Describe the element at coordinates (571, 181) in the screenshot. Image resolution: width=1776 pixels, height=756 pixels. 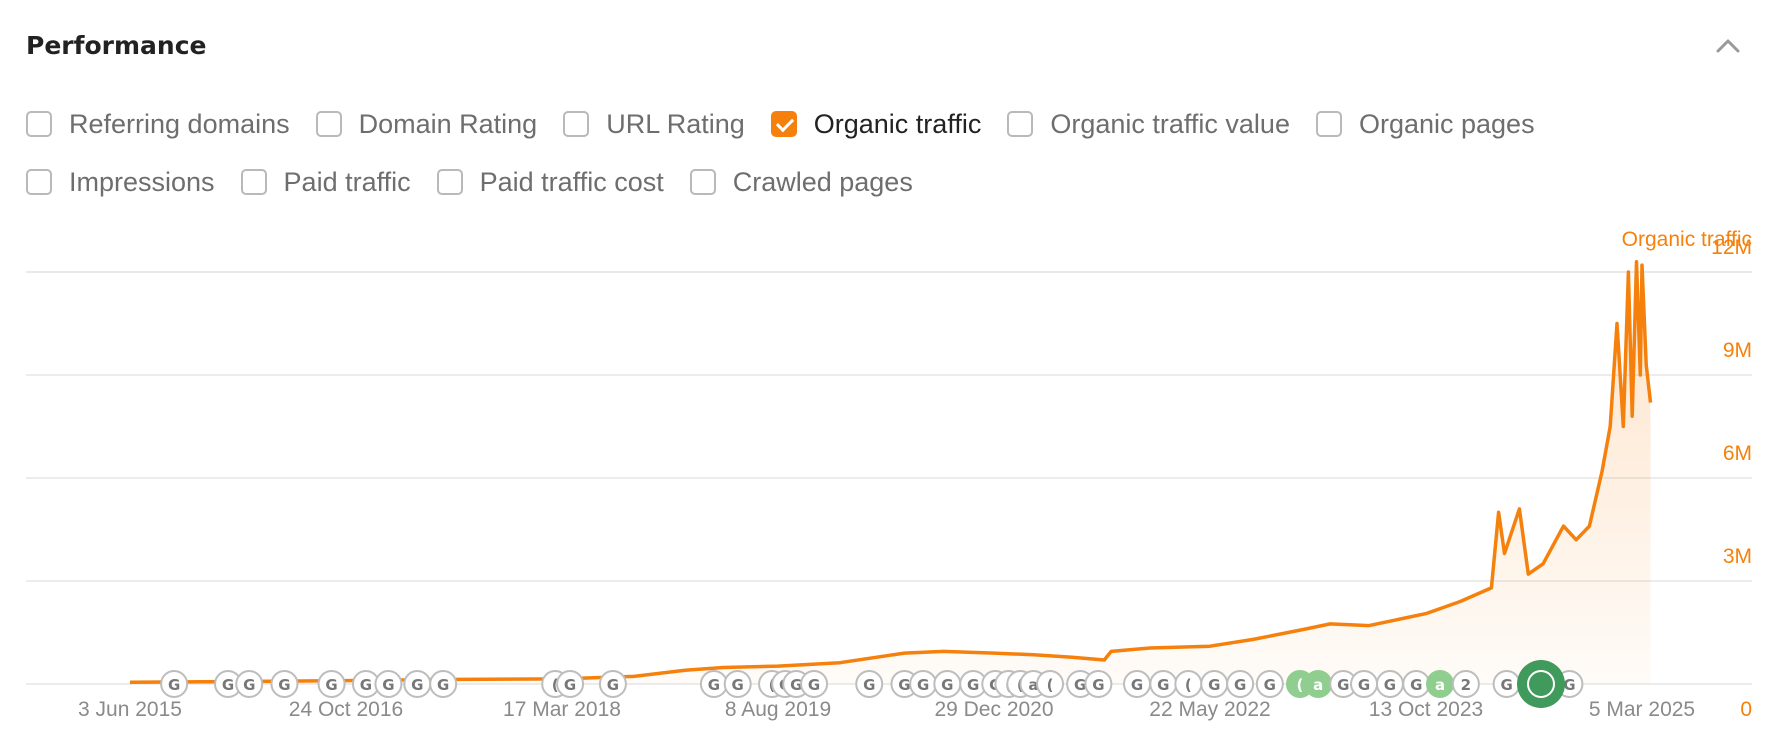
I see `filter-label: Paid traffic cost` at that location.